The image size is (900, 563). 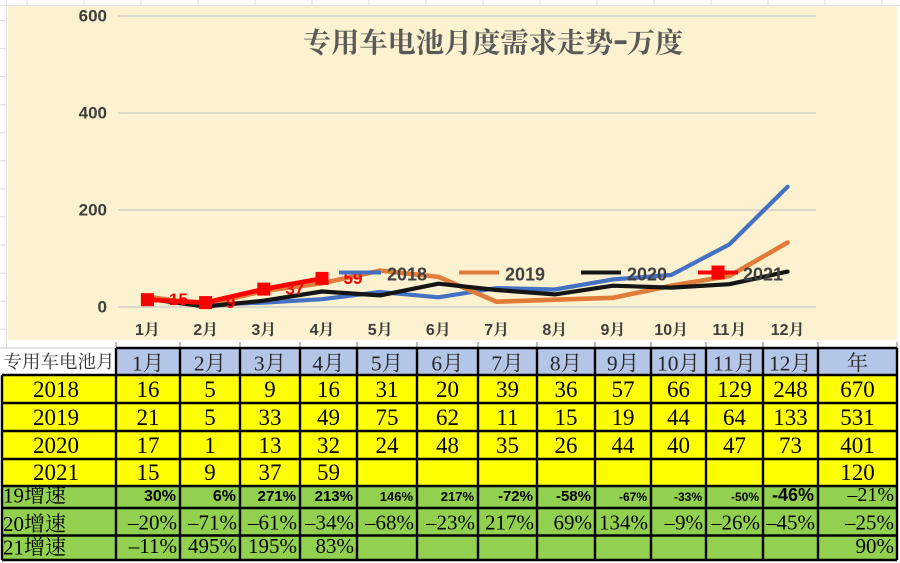 I want to click on svg-text: 40, so click(x=678, y=445).